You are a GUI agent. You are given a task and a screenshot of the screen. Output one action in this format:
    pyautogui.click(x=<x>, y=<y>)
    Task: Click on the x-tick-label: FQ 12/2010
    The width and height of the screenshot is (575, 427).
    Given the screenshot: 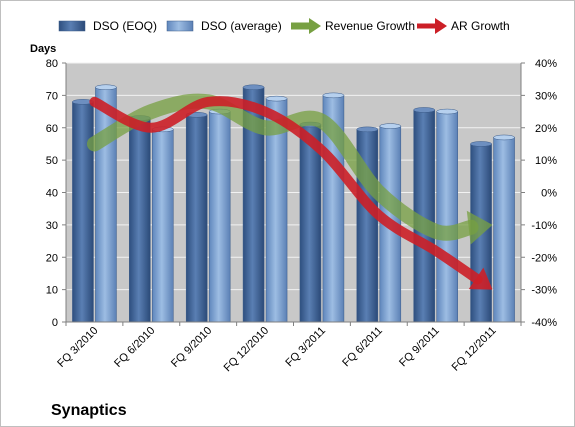 What is the action you would take?
    pyautogui.click(x=247, y=350)
    